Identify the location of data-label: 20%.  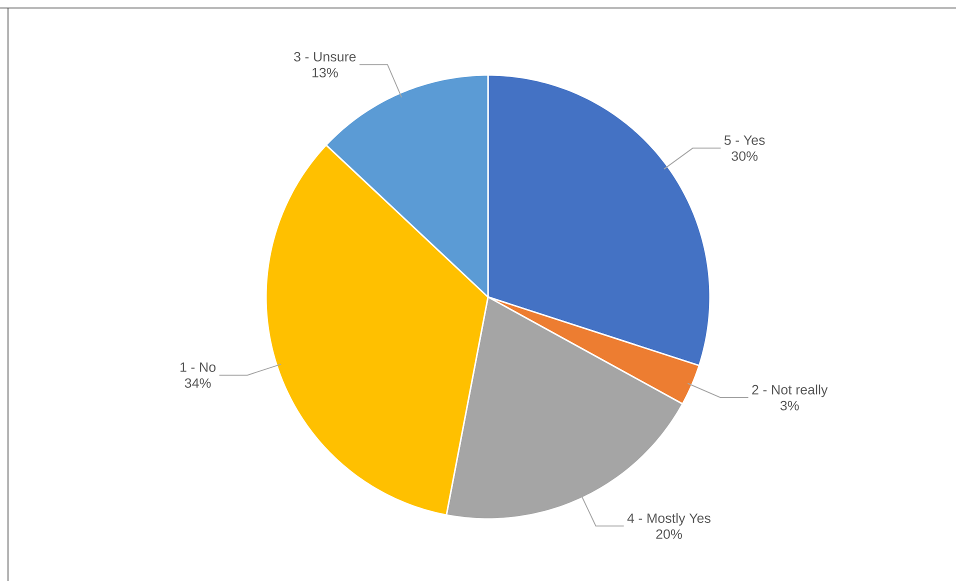
(669, 534).